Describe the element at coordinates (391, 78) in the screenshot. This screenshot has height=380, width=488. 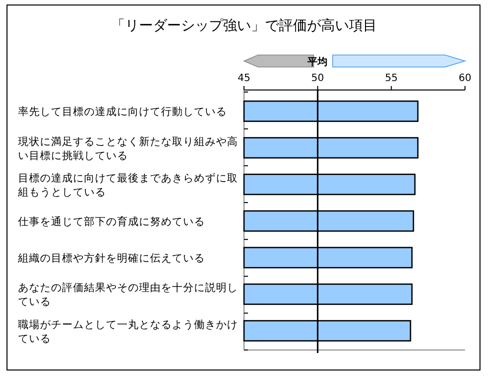
I see `x-tick-label: 55` at that location.